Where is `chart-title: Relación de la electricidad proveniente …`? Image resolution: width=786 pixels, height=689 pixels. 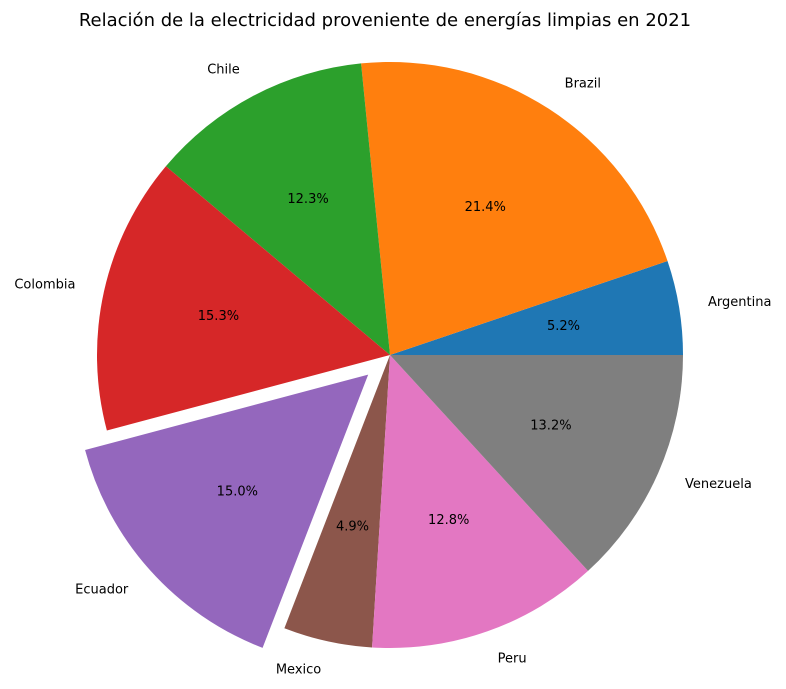
chart-title: Relación de la electricidad proveniente … is located at coordinates (385, 20).